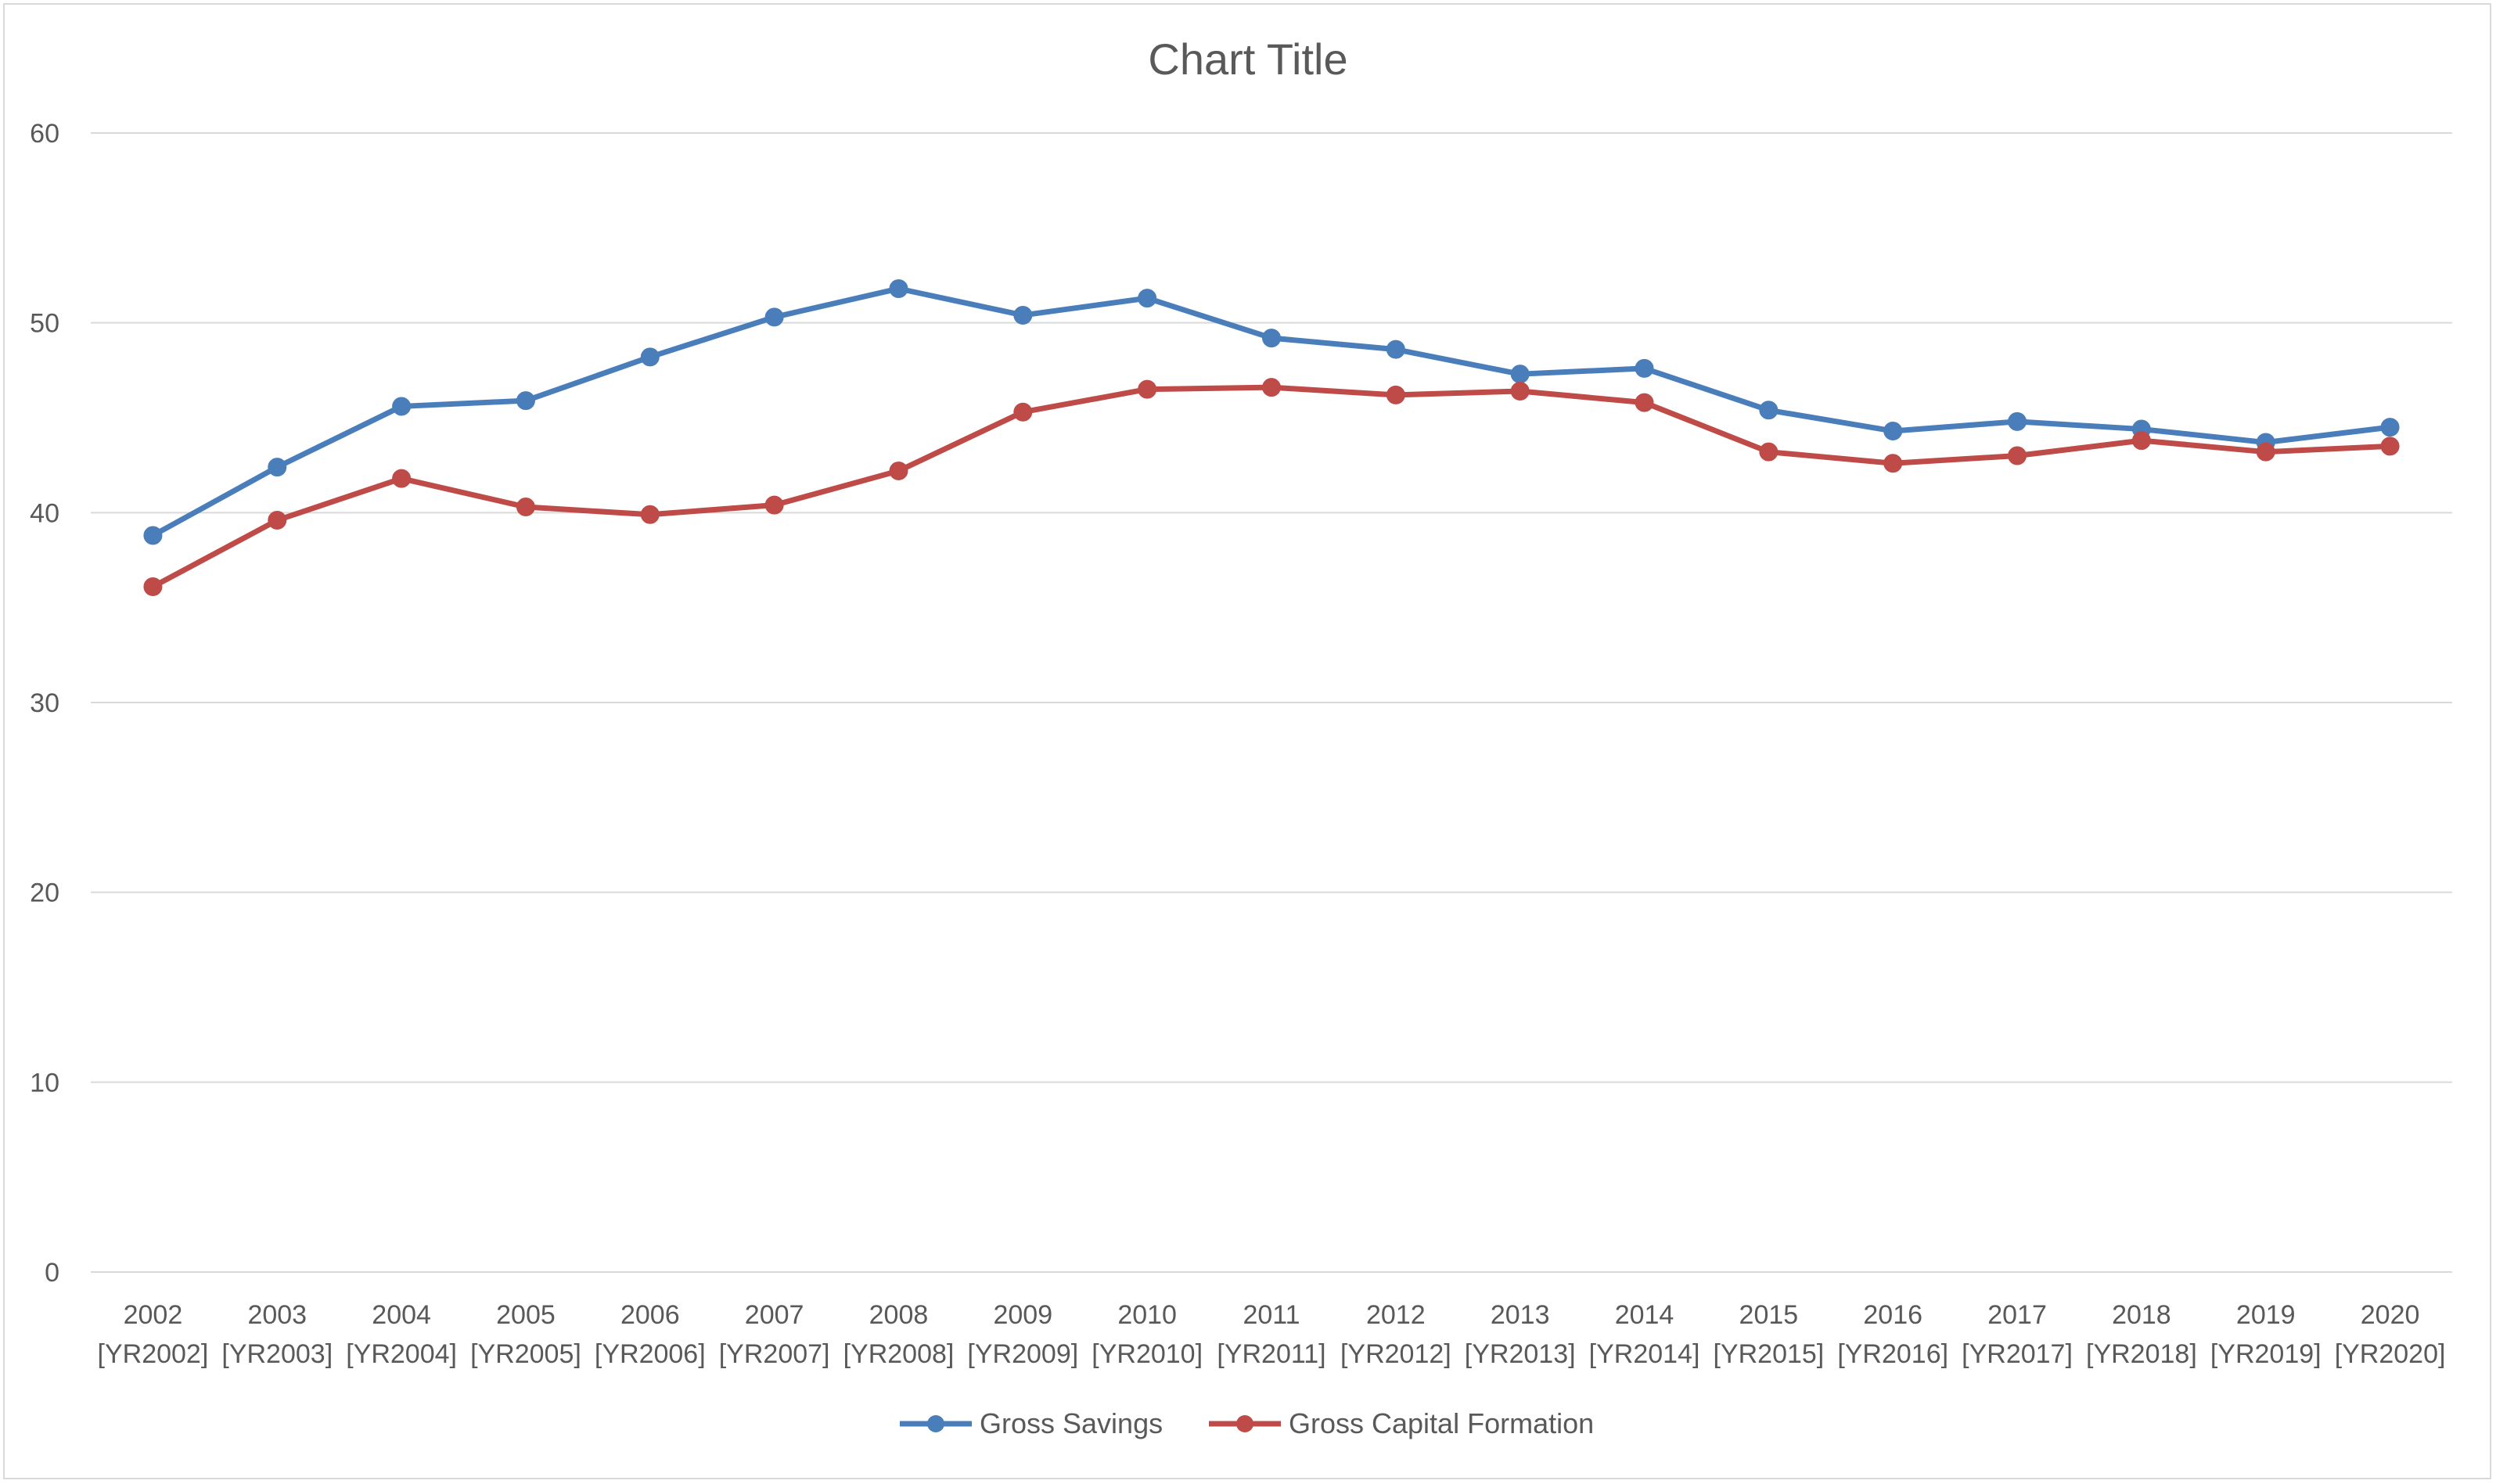 The image size is (2496, 1484). Describe the element at coordinates (401, 1354) in the screenshot. I see `x-tick-sublabel: [YR2004]` at that location.